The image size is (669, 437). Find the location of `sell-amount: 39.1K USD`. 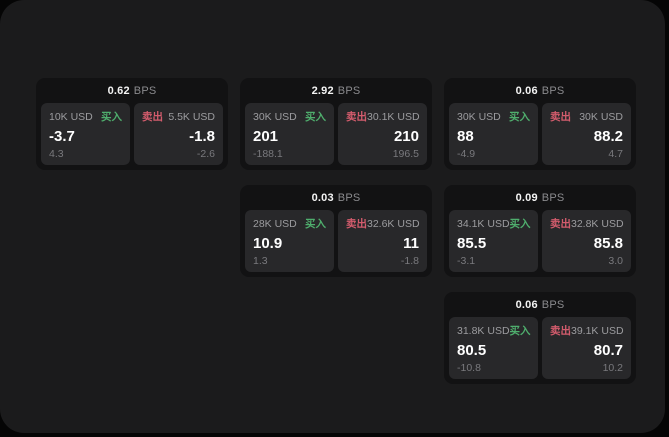

sell-amount: 39.1K USD is located at coordinates (597, 330).